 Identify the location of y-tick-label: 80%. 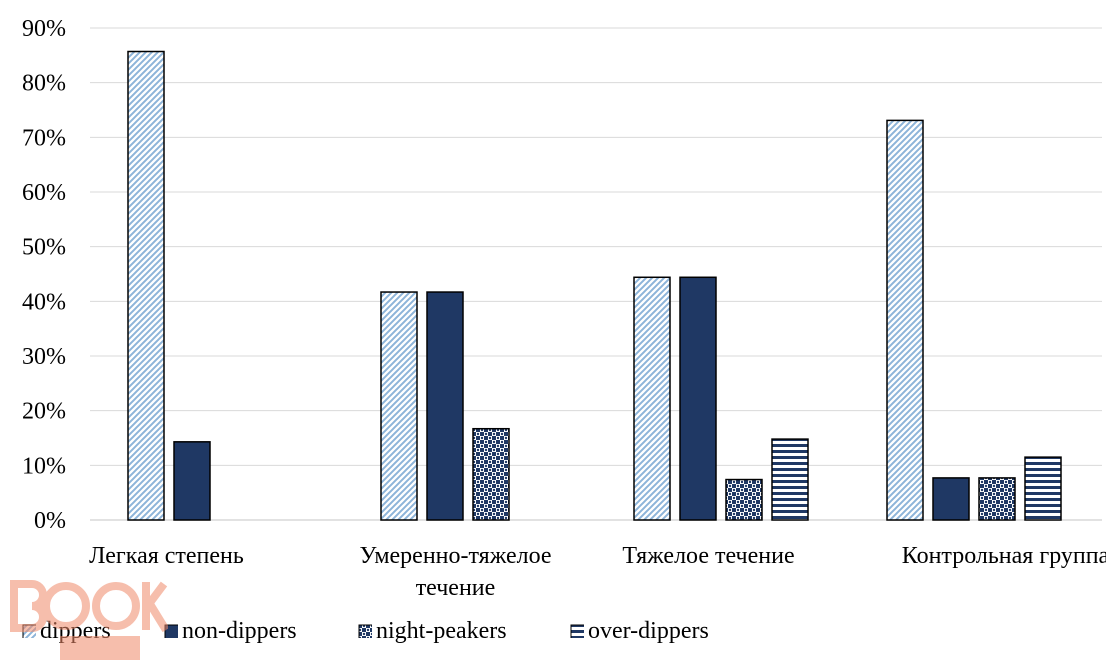
(44, 84).